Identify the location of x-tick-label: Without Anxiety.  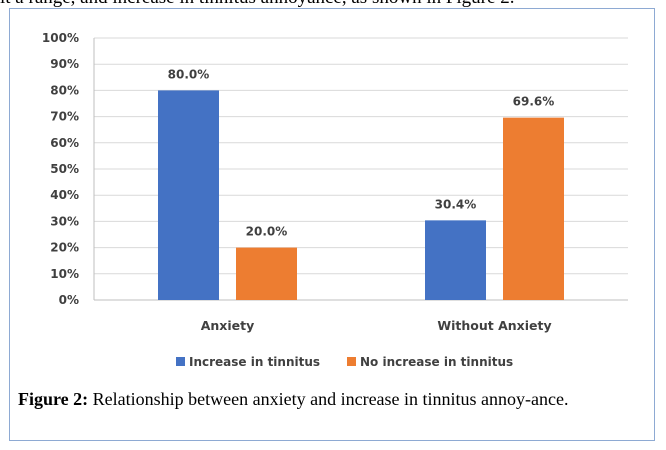
(494, 325).